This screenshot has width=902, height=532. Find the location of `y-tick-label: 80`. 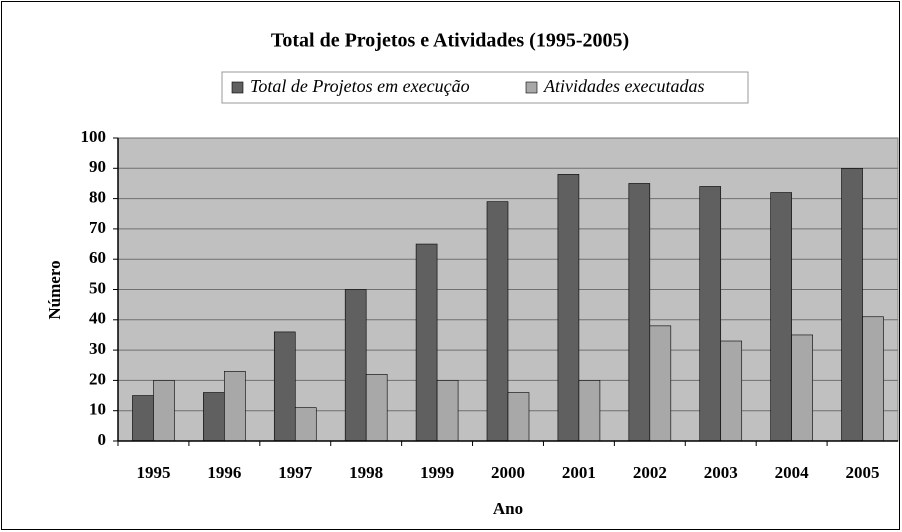

y-tick-label: 80 is located at coordinates (97, 197).